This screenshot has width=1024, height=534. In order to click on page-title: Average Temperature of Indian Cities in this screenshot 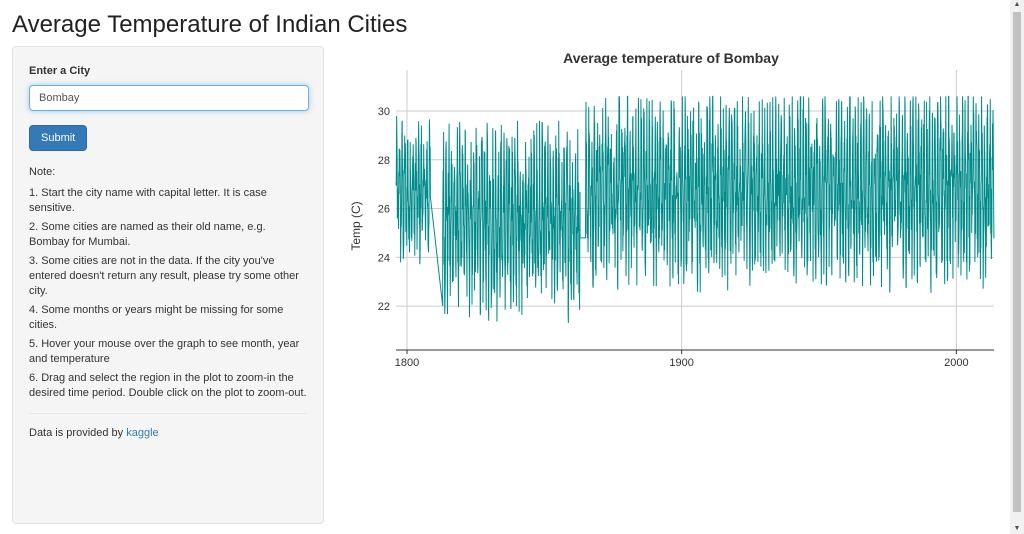, I will do `click(210, 24)`.